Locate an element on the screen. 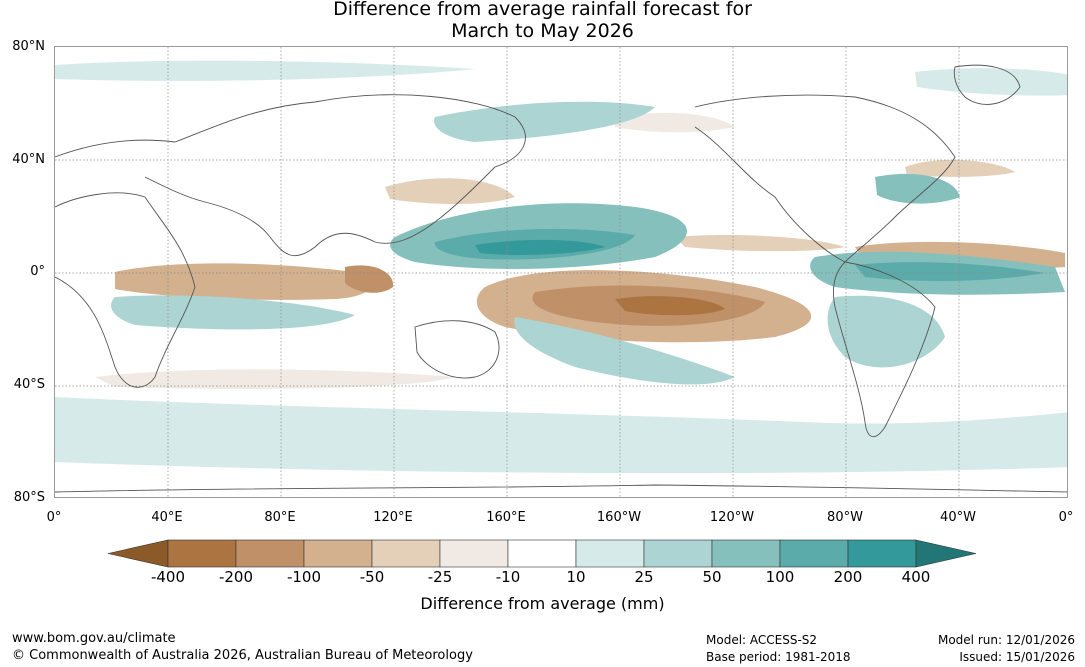  drier-region-southern-mid-latitudes is located at coordinates (275, 379).